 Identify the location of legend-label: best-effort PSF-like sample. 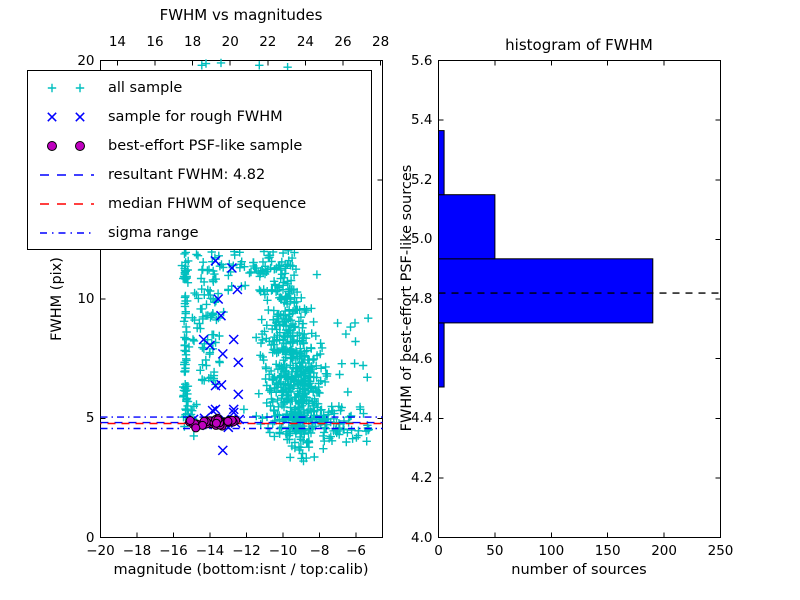
(205, 145).